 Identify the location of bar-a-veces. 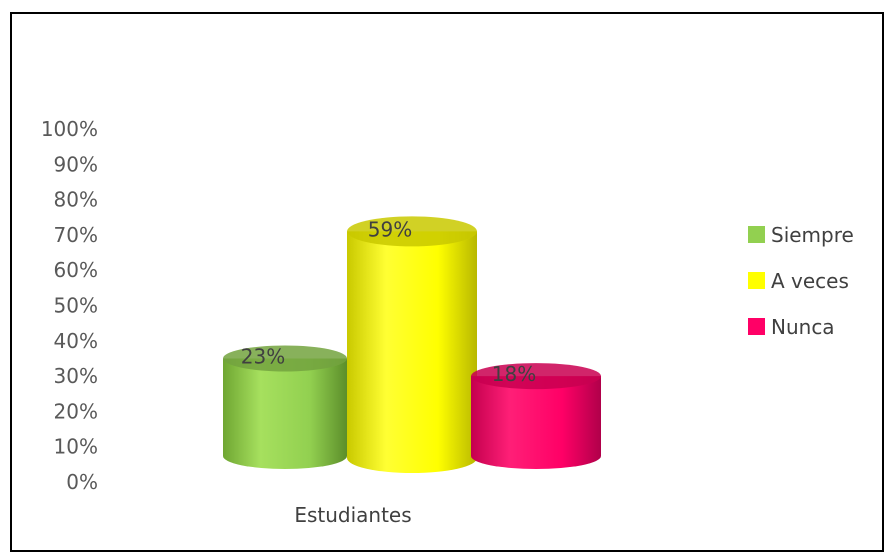
(412, 344).